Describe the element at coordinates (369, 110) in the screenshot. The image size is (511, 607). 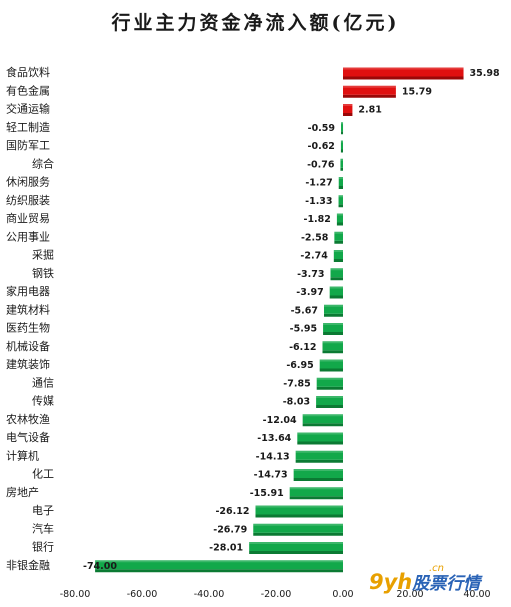
I see `value-label: 2.81` at that location.